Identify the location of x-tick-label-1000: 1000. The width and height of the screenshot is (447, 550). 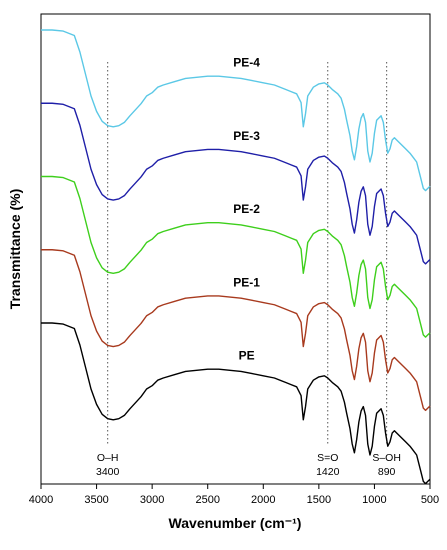
(374, 500).